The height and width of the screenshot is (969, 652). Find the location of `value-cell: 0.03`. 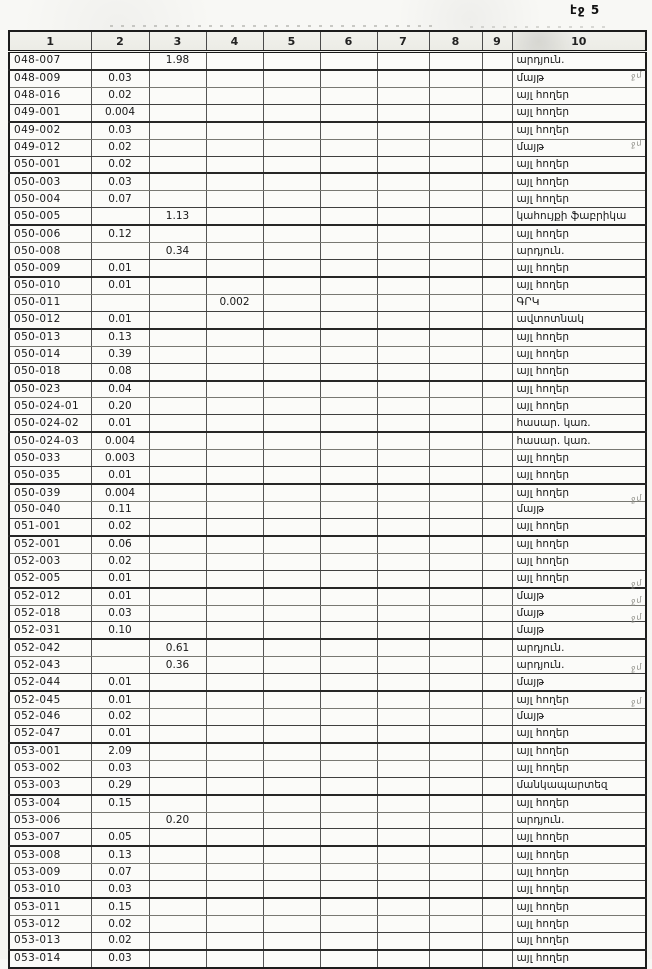

value-cell: 0.03 is located at coordinates (119, 78).